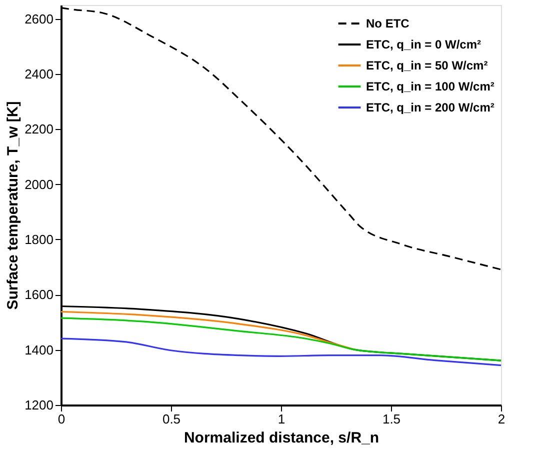  What do you see at coordinates (39, 239) in the screenshot?
I see `y-tick-label: 1800` at bounding box center [39, 239].